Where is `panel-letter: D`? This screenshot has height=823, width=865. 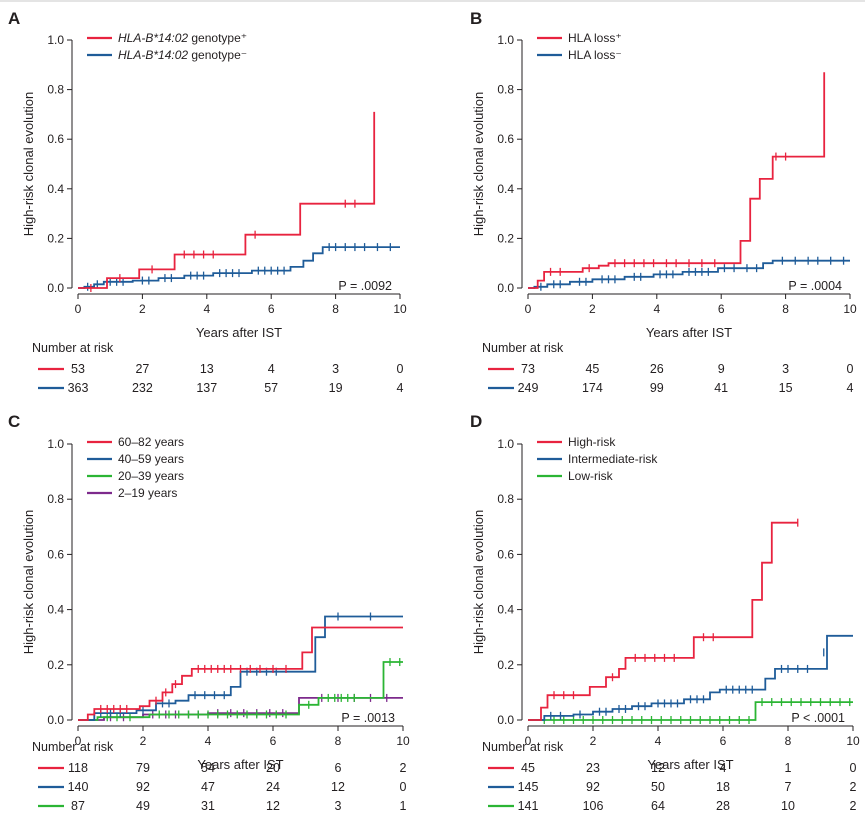
panel-letter: D is located at coordinates (476, 421).